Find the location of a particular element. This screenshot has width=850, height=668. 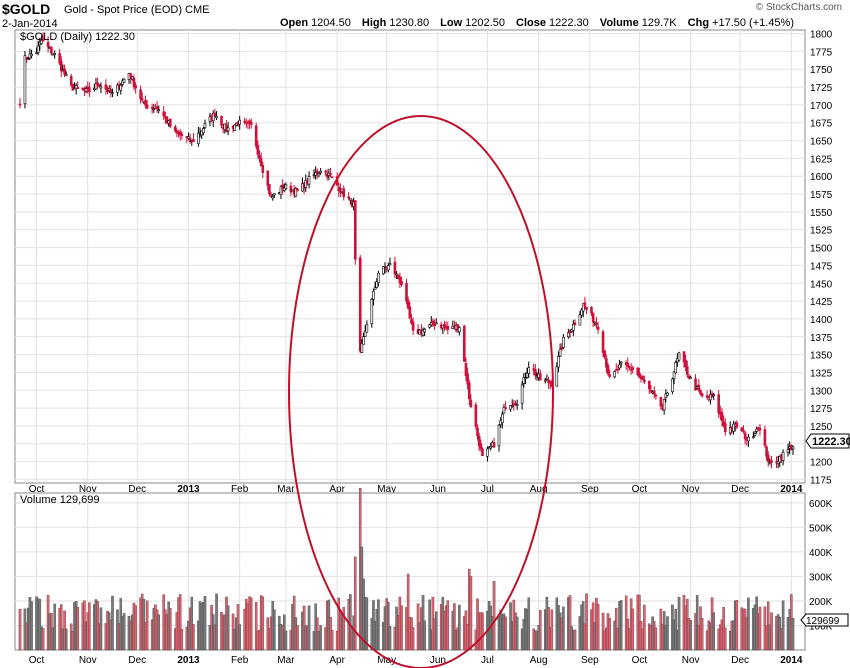

price-tick-label: 1675 is located at coordinates (821, 124).